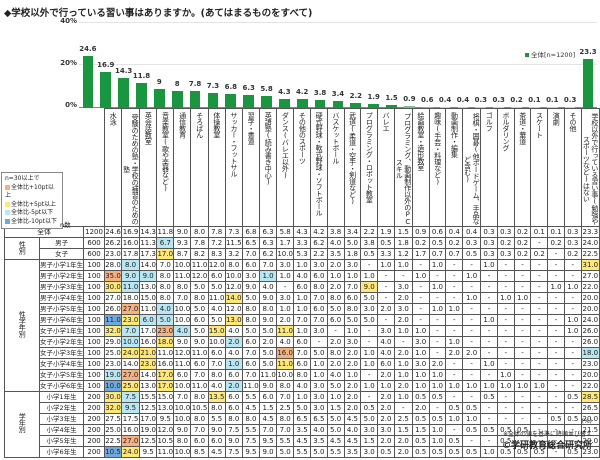 Image resolution: width=600 pixels, height=460 pixels. Describe the element at coordinates (248, 87) in the screenshot. I see `bar-value-label: 6.3` at that location.